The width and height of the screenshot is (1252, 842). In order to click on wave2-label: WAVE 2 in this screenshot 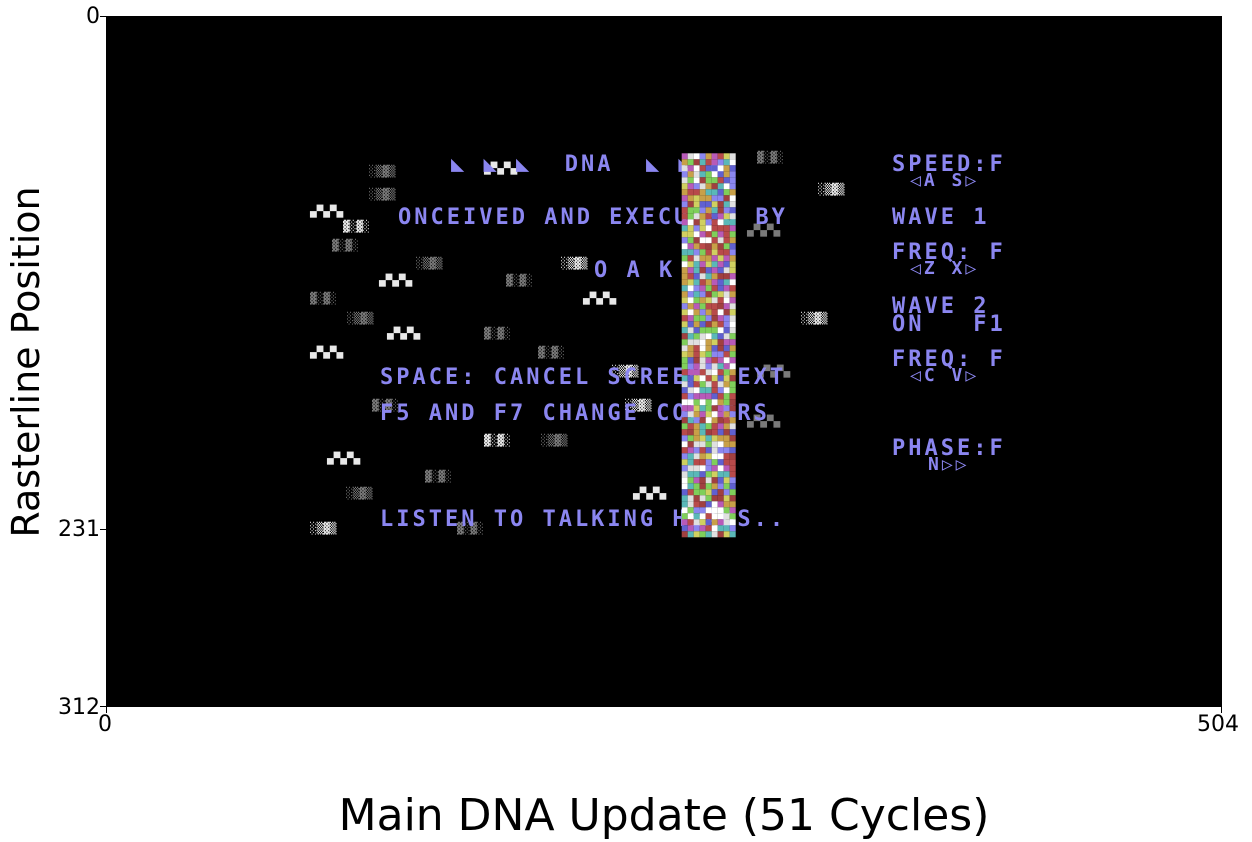, I will do `click(941, 306)`.